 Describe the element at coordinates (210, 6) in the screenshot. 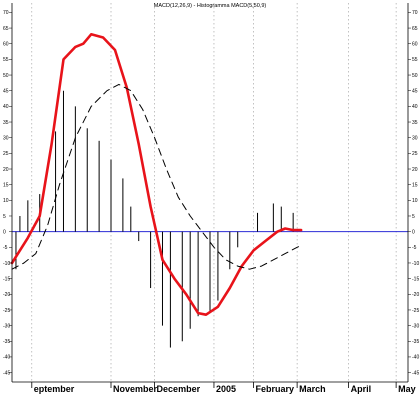

I see `chart-title: MACD(12,26,9) - Histogramma MACD(5,50,9)` at that location.